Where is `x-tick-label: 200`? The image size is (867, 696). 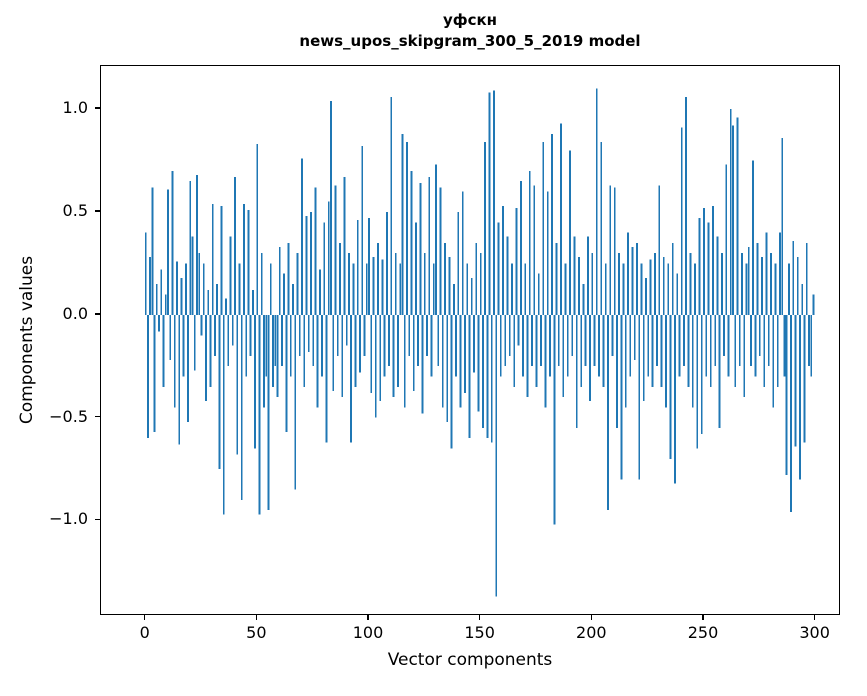 x-tick-label: 200 is located at coordinates (591, 632).